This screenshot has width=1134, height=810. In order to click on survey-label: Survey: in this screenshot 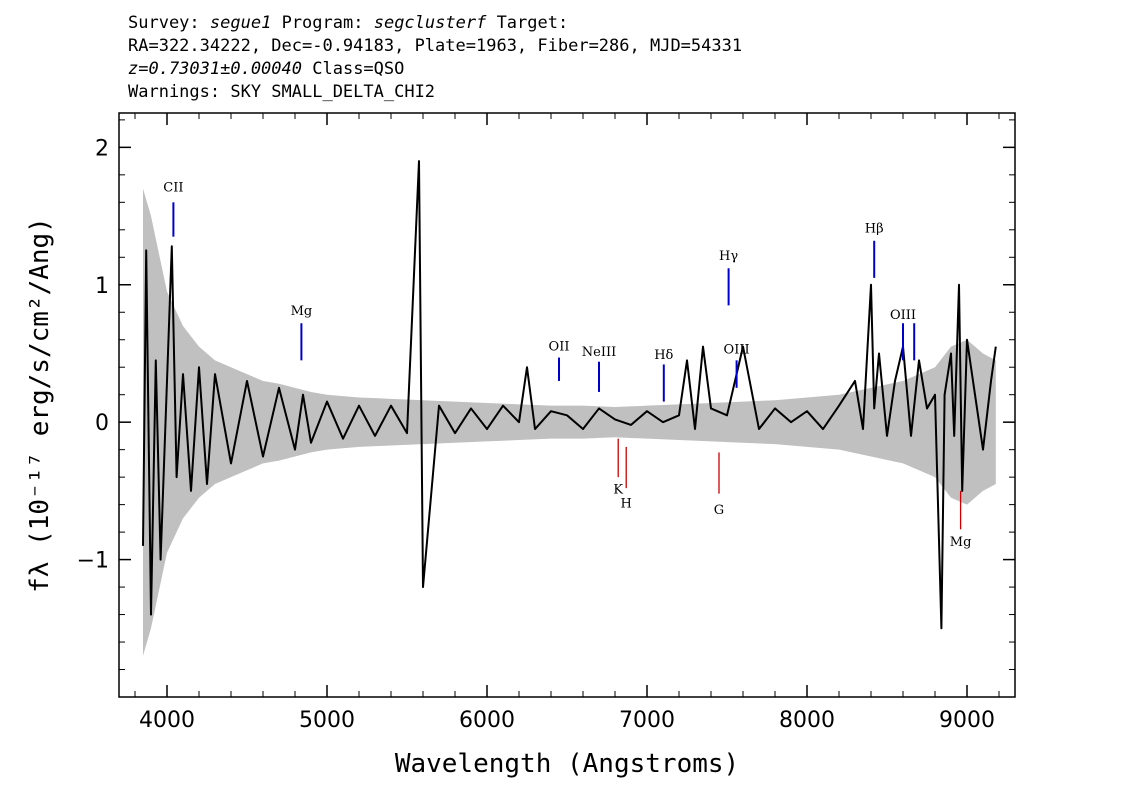, I will do `click(164, 23)`.